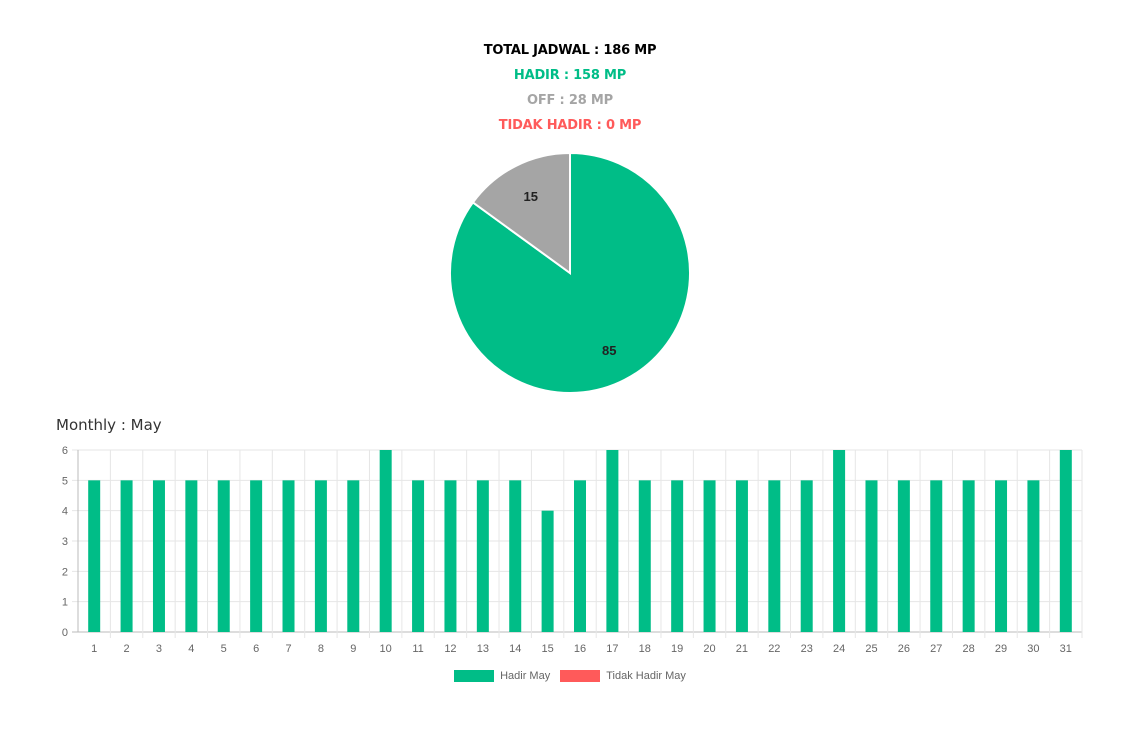  What do you see at coordinates (65, 603) in the screenshot?
I see `y-tick-label: 1` at bounding box center [65, 603].